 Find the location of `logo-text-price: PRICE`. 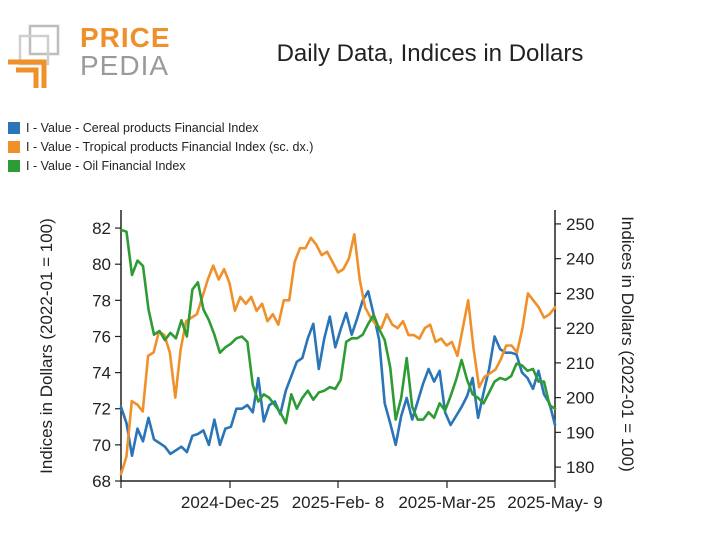

logo-text-price: PRICE is located at coordinates (125, 37).